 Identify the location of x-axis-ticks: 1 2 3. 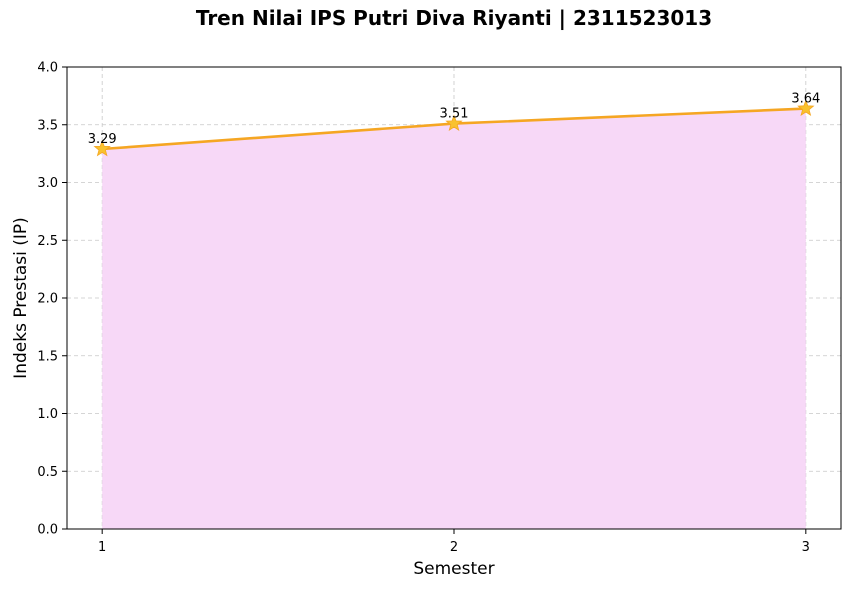
(454, 542).